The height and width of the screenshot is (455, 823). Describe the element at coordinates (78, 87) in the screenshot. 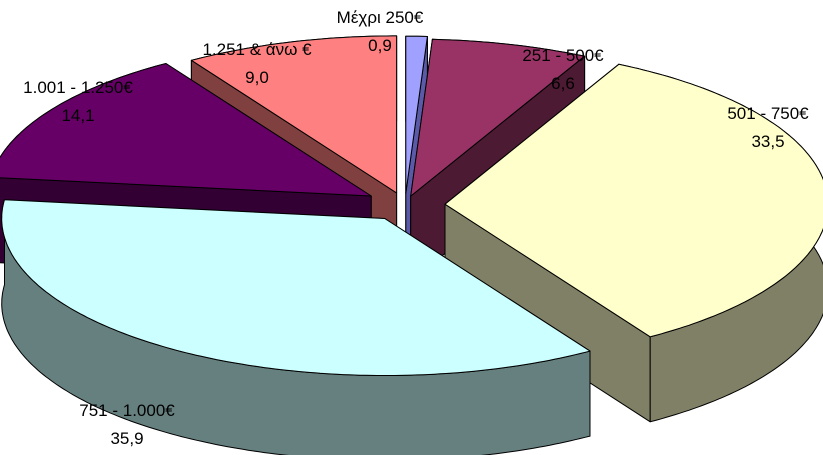

I see `slice-category-label: 1.001 - 1.250€` at that location.